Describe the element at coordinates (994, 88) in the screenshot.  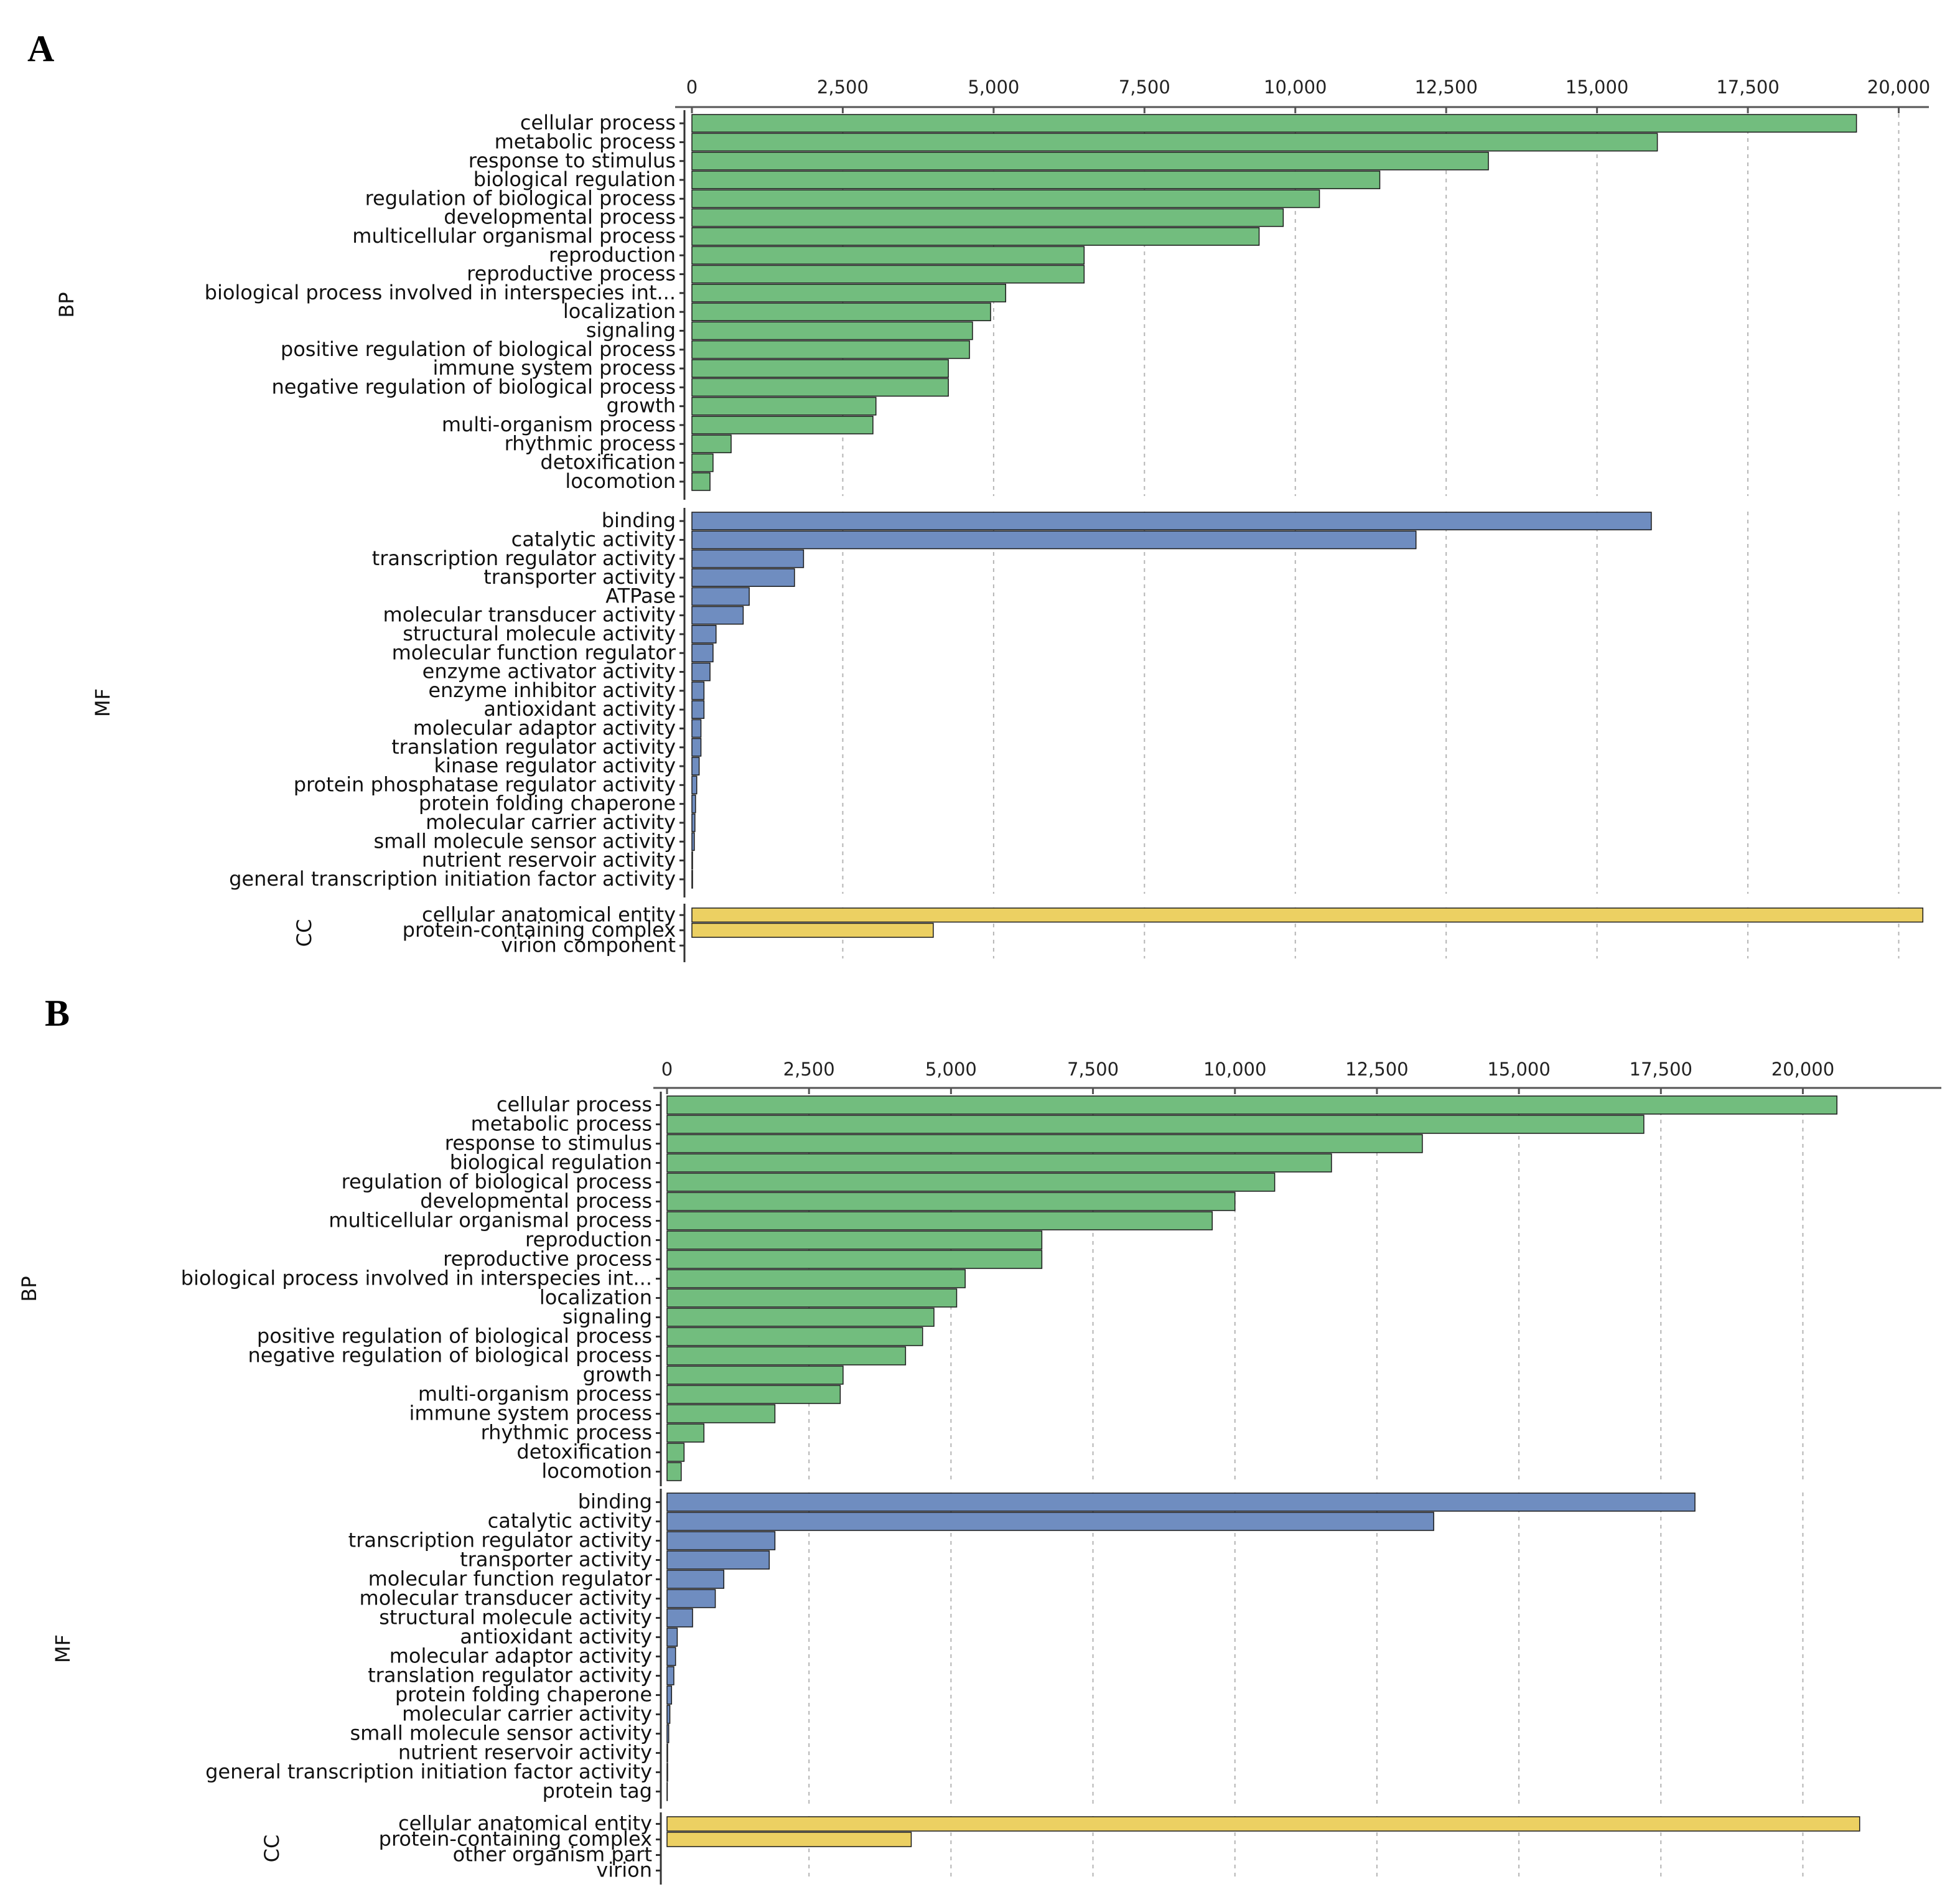
I see `x-tick-label: 5,000` at that location.